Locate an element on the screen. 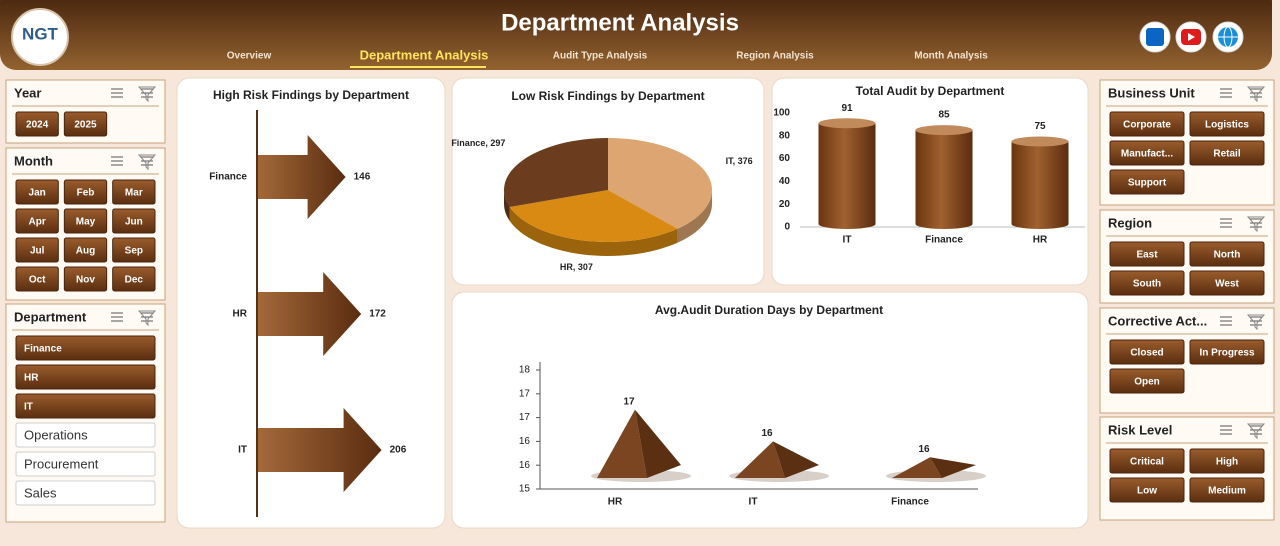  slicer-item: Logistics is located at coordinates (1227, 125).